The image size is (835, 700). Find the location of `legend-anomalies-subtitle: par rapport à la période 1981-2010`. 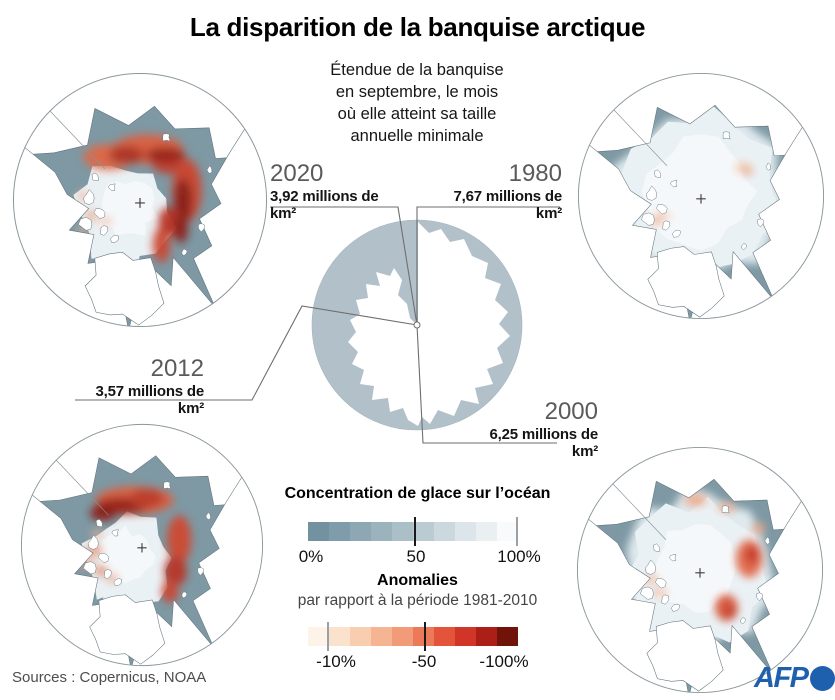

legend-anomalies-subtitle: par rapport à la période 1981-2010 is located at coordinates (417, 600).